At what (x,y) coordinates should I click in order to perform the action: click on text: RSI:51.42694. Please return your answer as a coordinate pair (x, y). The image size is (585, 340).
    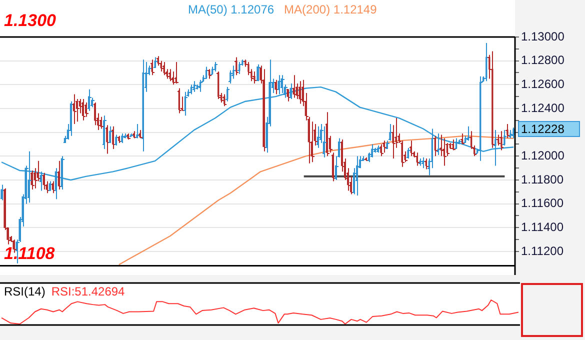
    Looking at the image, I should click on (88, 291).